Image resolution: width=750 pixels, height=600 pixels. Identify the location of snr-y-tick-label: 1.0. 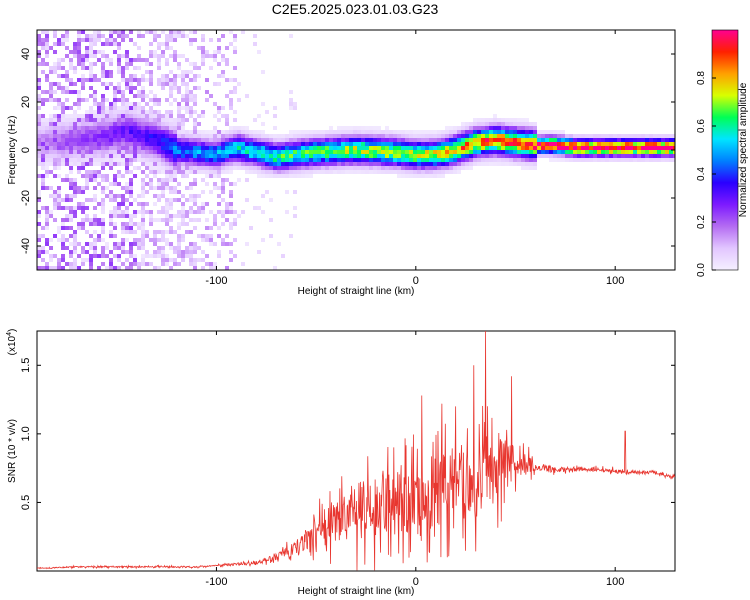
(26, 433).